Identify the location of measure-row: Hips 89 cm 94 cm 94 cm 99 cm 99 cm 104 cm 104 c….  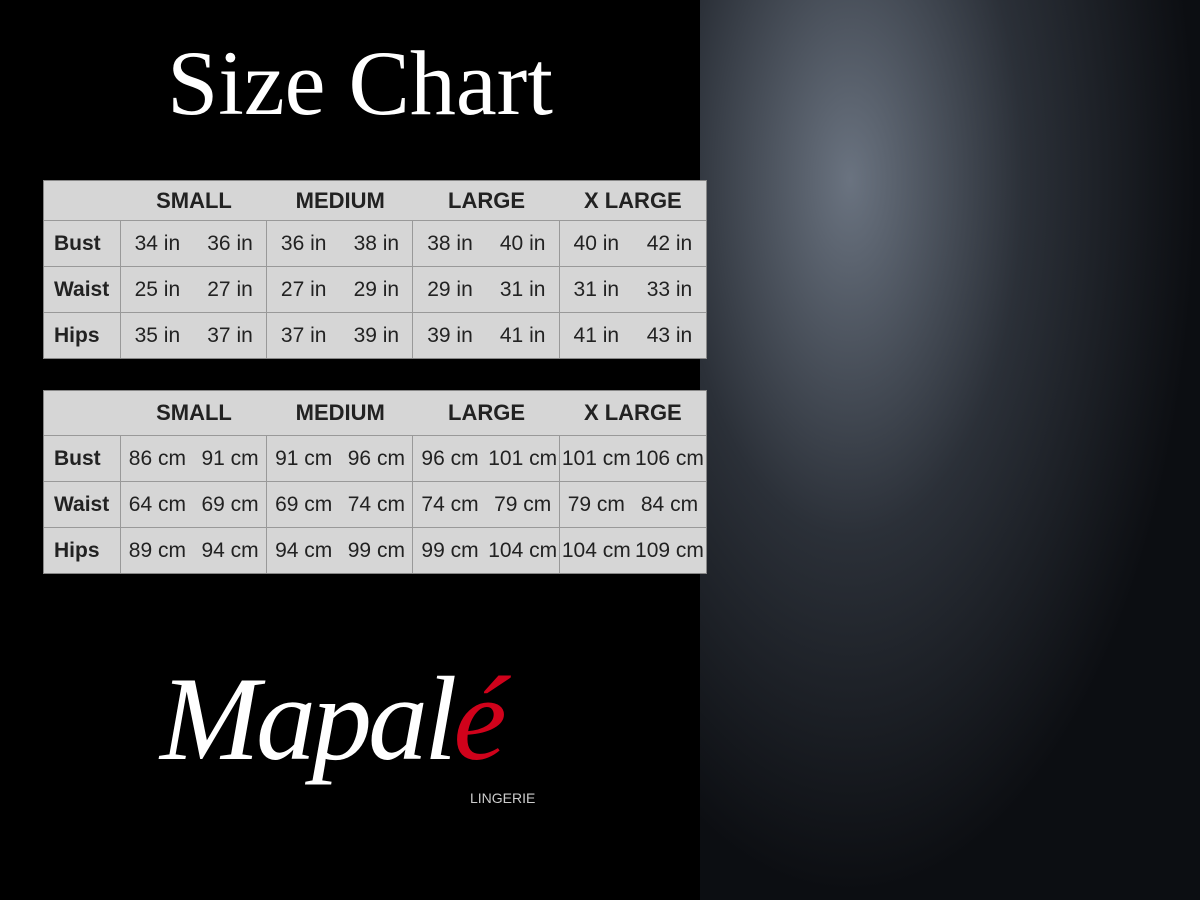
(375, 550).